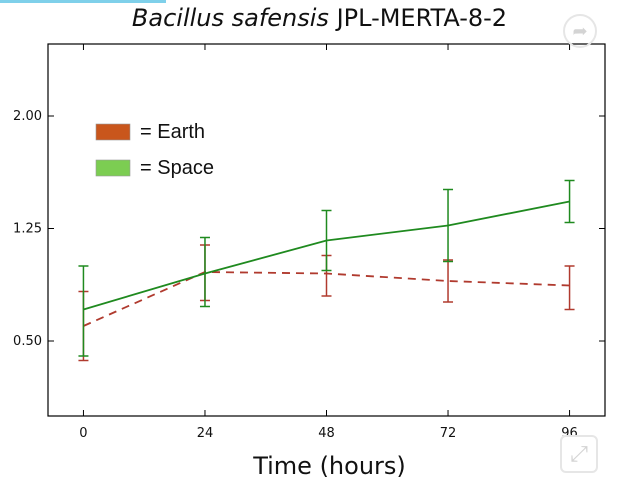 The width and height of the screenshot is (639, 493). Describe the element at coordinates (177, 168) in the screenshot. I see `legend-label-space: = Space` at that location.